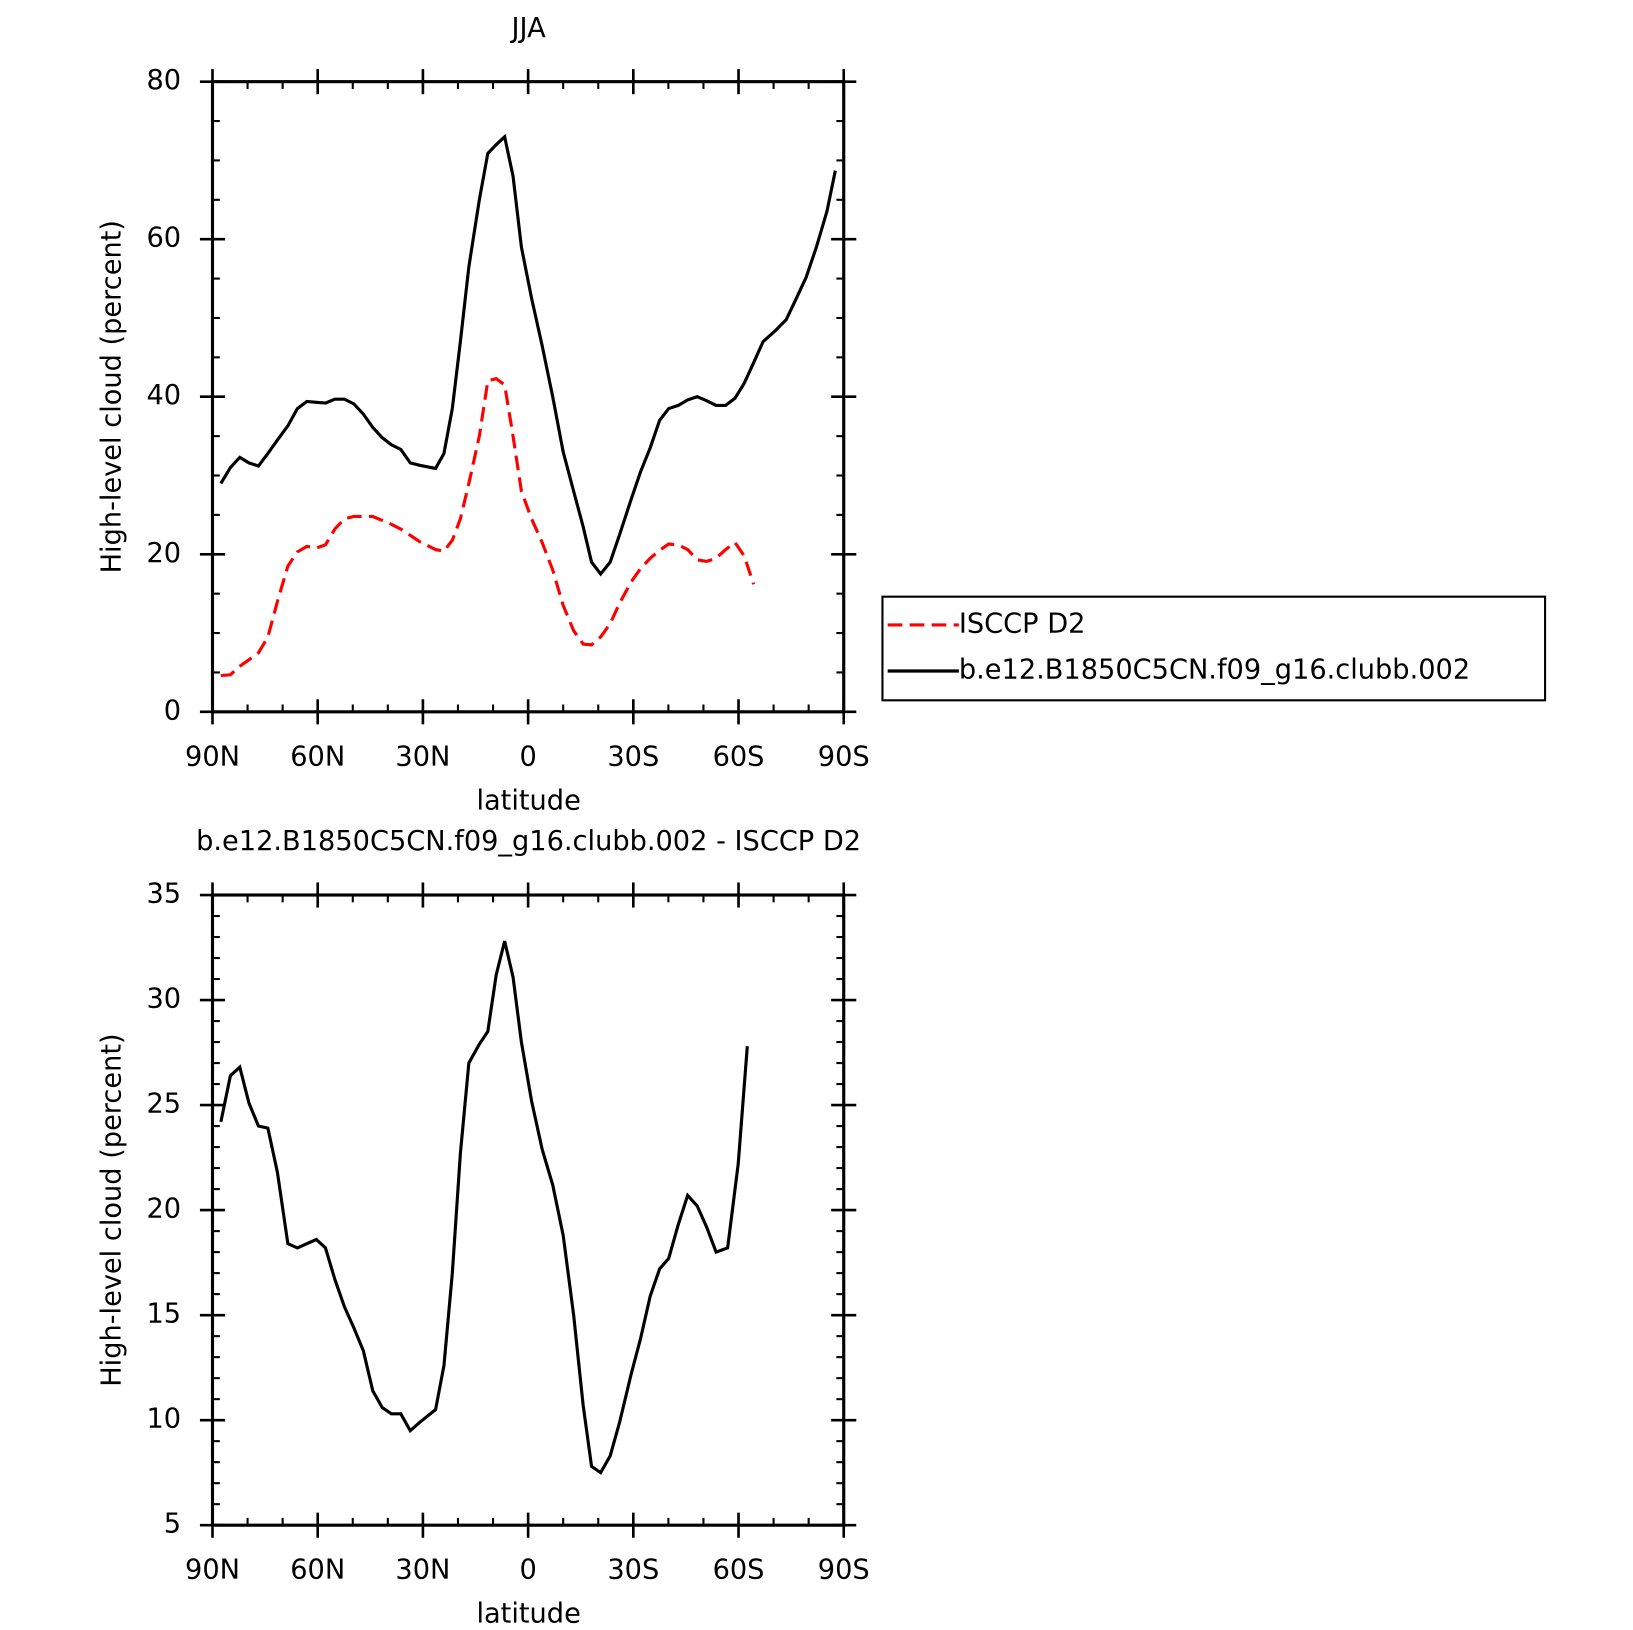 This screenshot has height=1630, width=1633. Describe the element at coordinates (163, 80) in the screenshot. I see `y-tick-label: 80` at that location.